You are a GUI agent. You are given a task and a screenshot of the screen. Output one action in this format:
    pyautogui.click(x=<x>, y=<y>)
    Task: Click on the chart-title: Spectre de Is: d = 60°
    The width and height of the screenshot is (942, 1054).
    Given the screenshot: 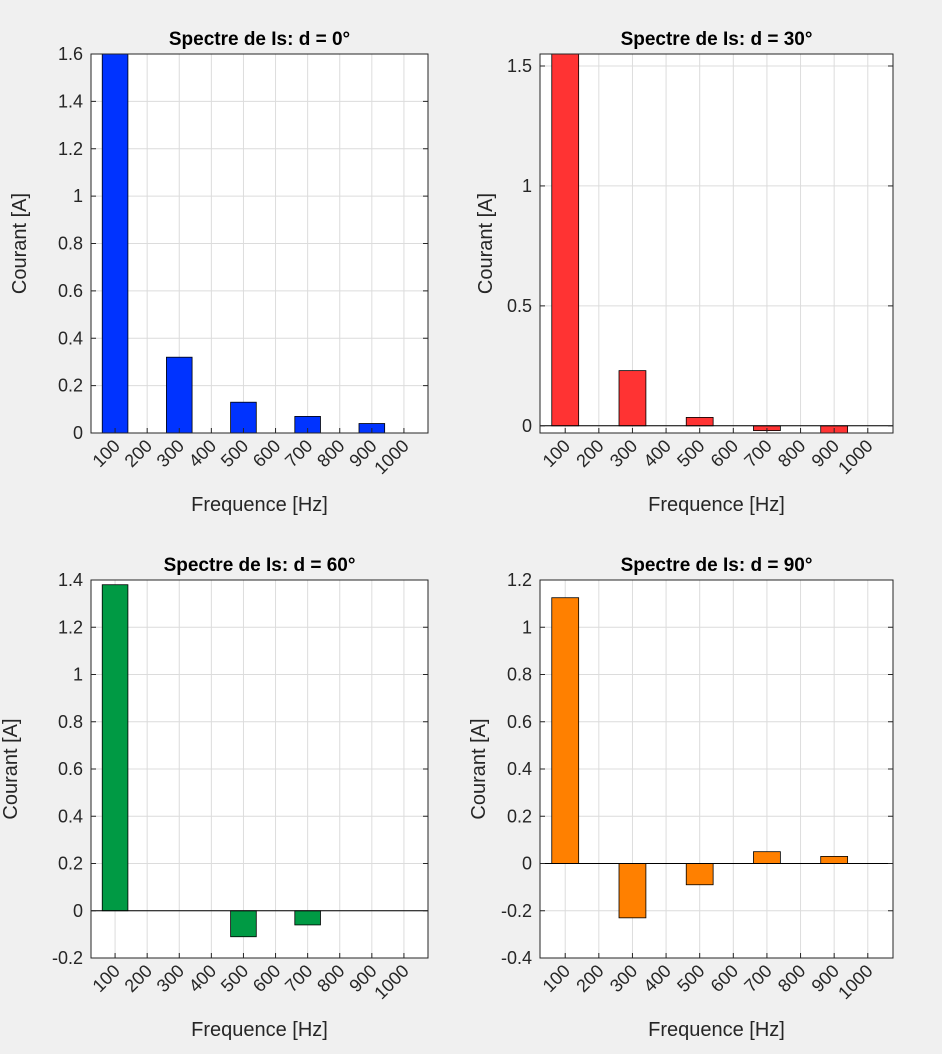 What is the action you would take?
    pyautogui.click(x=260, y=565)
    